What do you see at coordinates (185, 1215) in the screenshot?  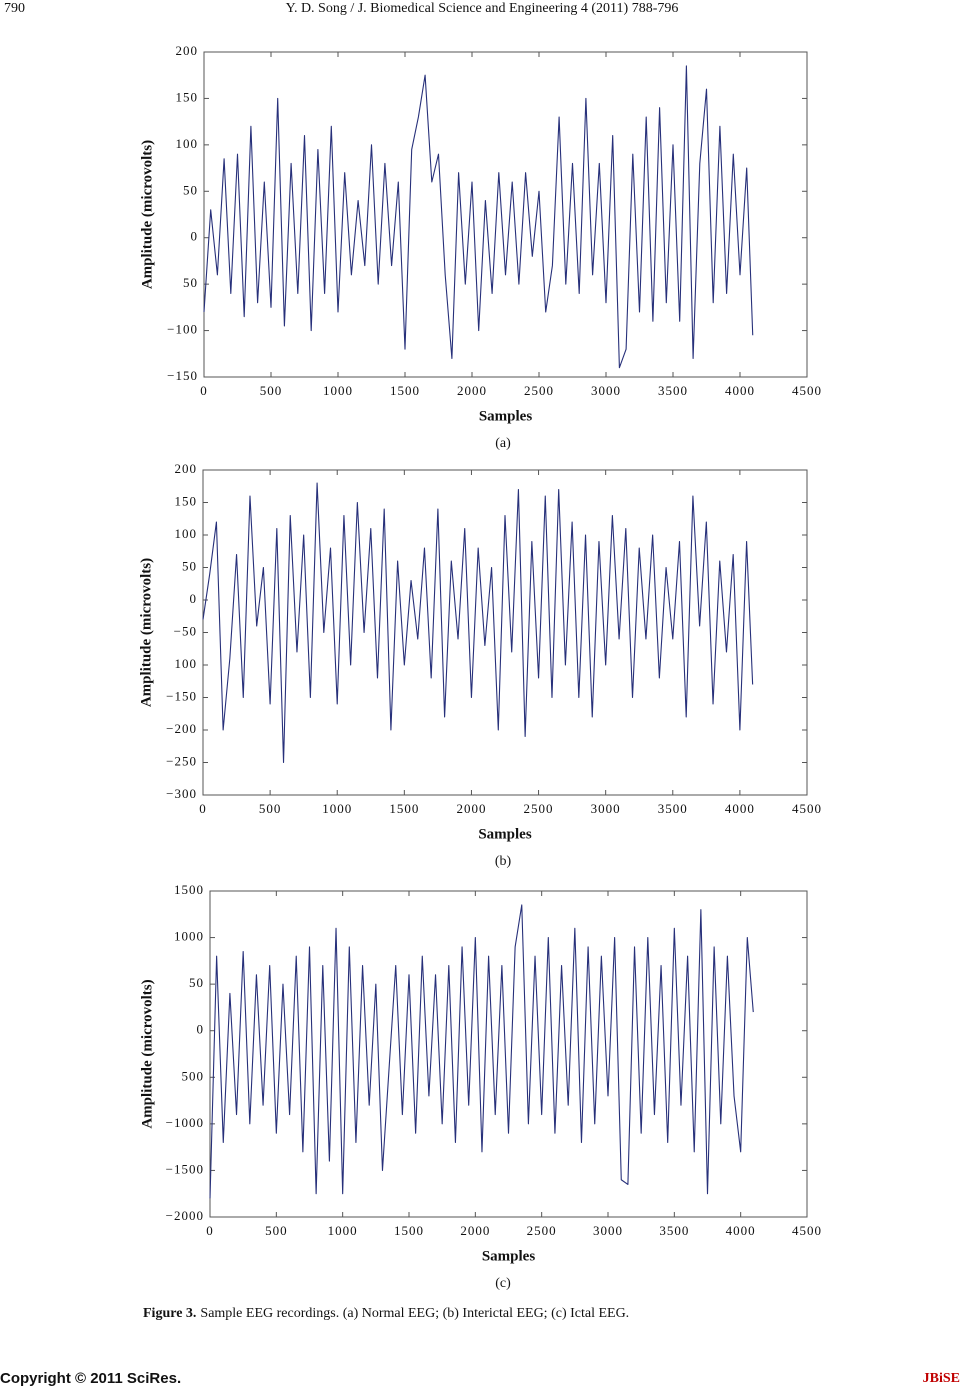 I see `y-tick-label: −2000` at bounding box center [185, 1215].